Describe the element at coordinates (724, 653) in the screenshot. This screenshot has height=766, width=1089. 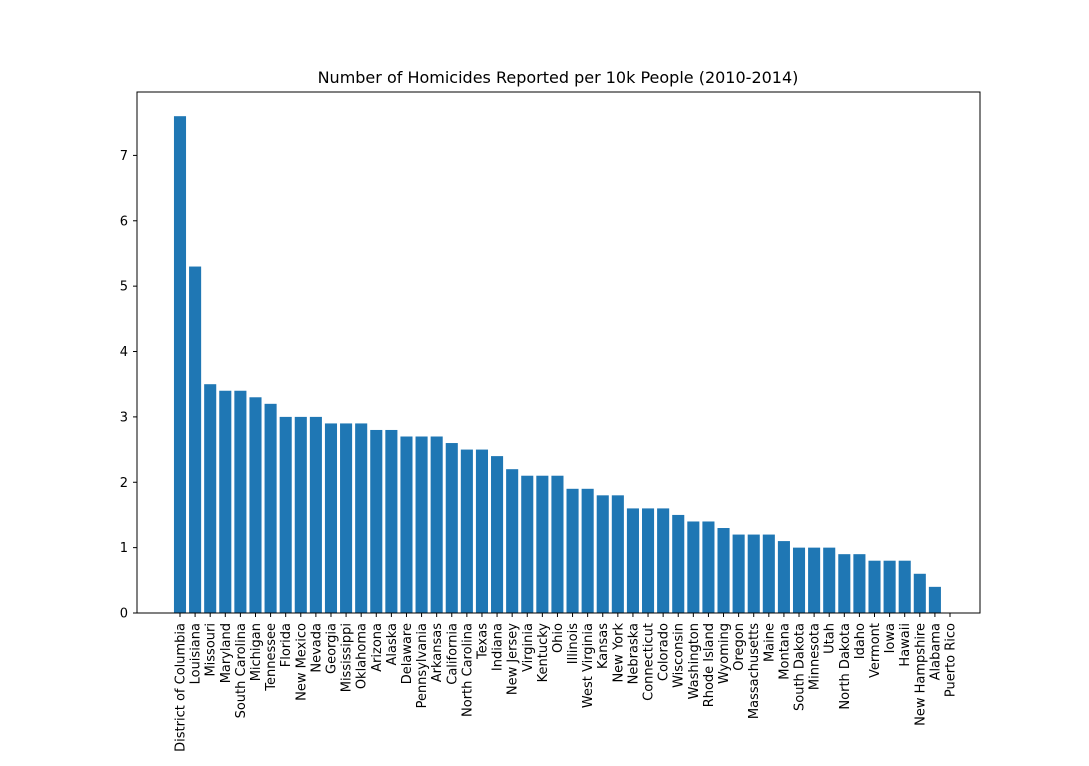
I see `x-tick-label: Wyoming` at that location.